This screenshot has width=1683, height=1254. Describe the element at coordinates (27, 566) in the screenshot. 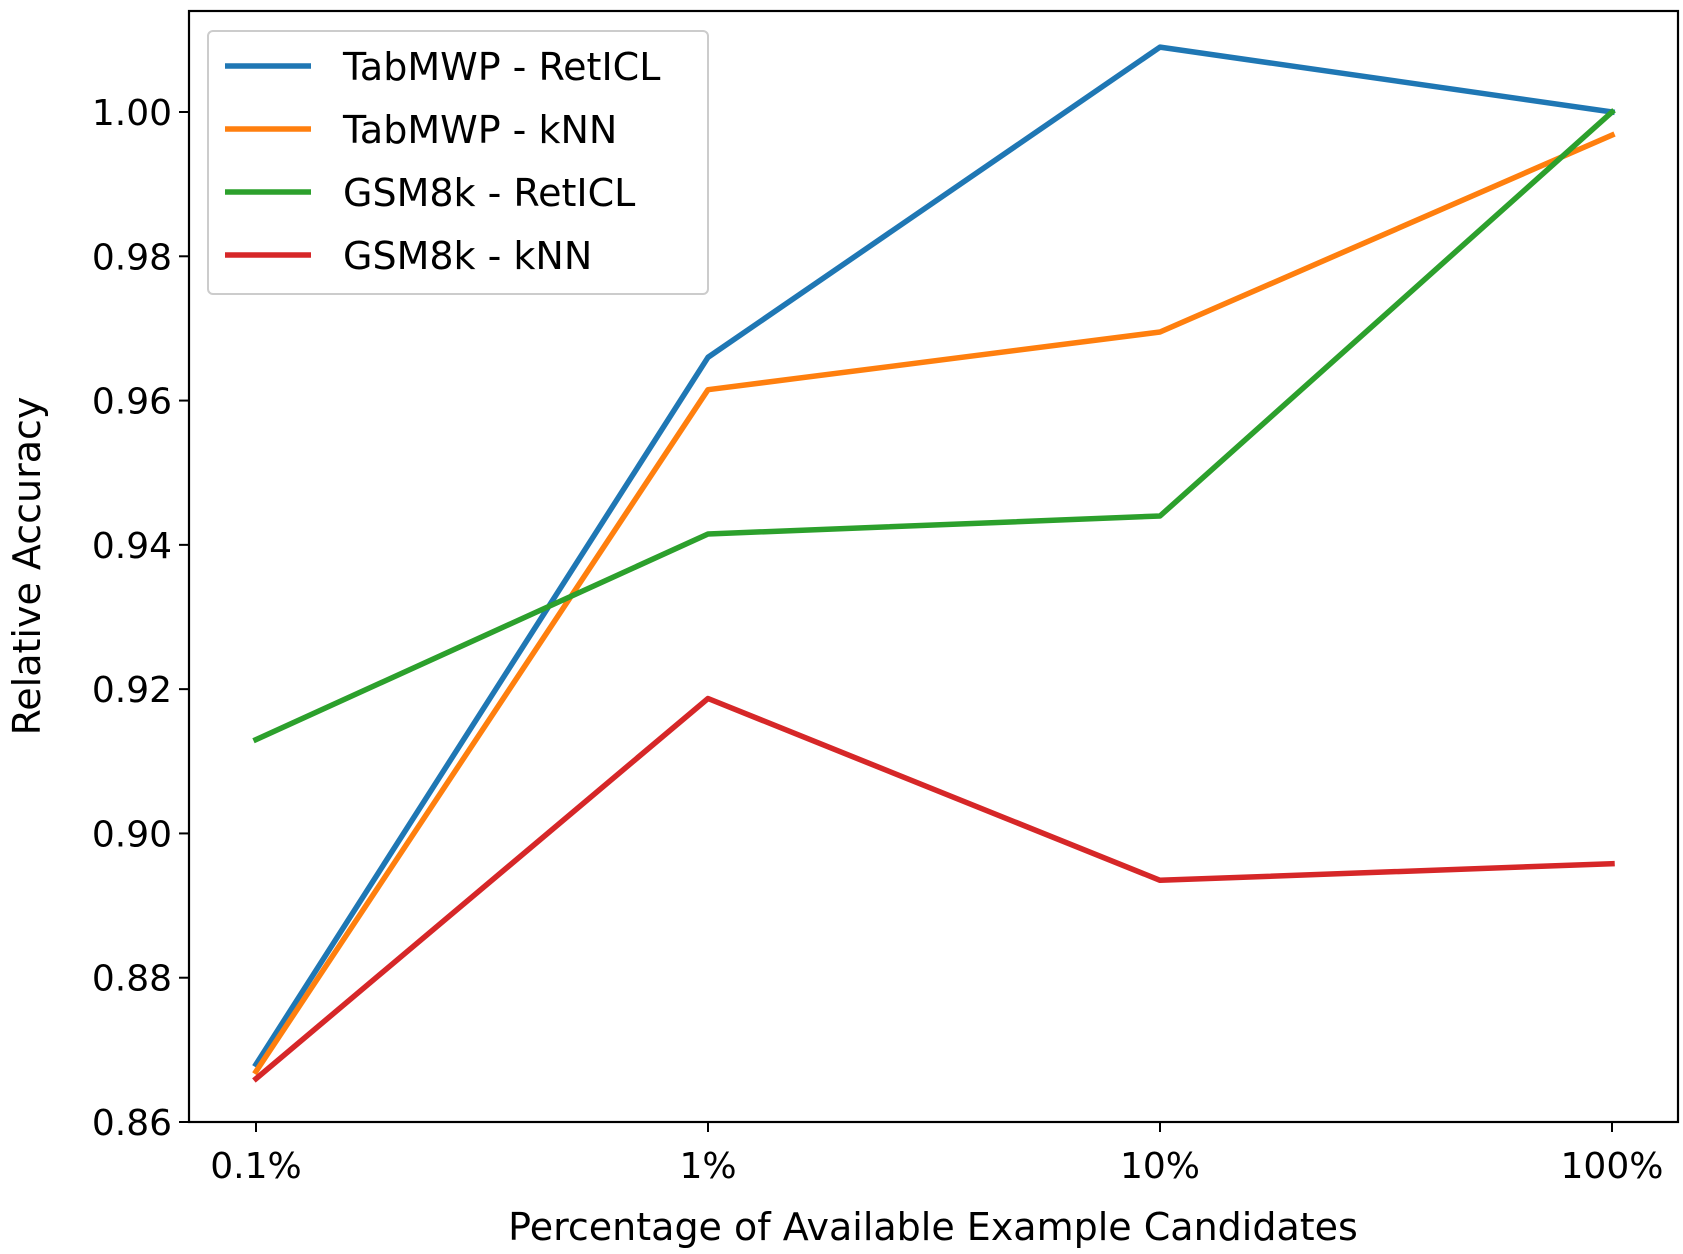

I see `y-axis-label: Relative Accuracy` at that location.